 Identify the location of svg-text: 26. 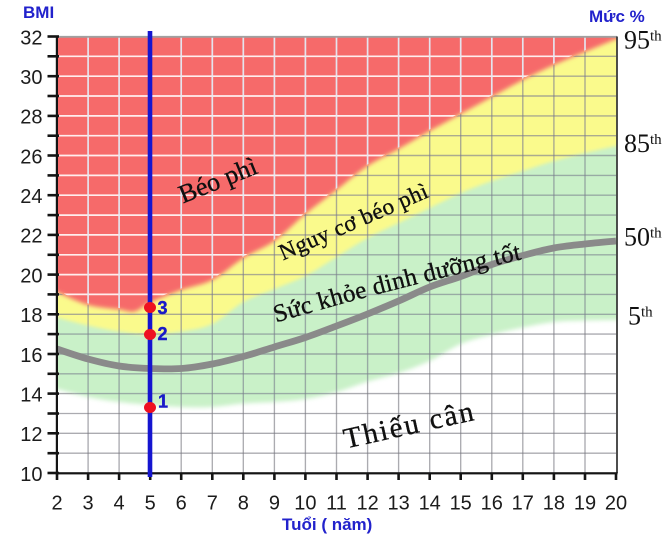
(31, 157).